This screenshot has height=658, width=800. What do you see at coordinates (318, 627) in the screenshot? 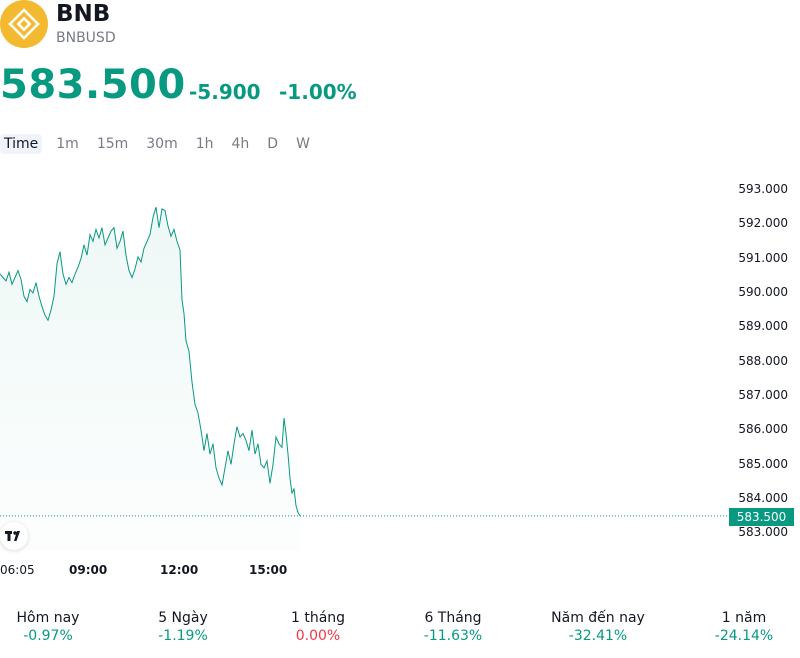
I see `perf-item-1-month: 1 tháng 0.00%` at bounding box center [318, 627].